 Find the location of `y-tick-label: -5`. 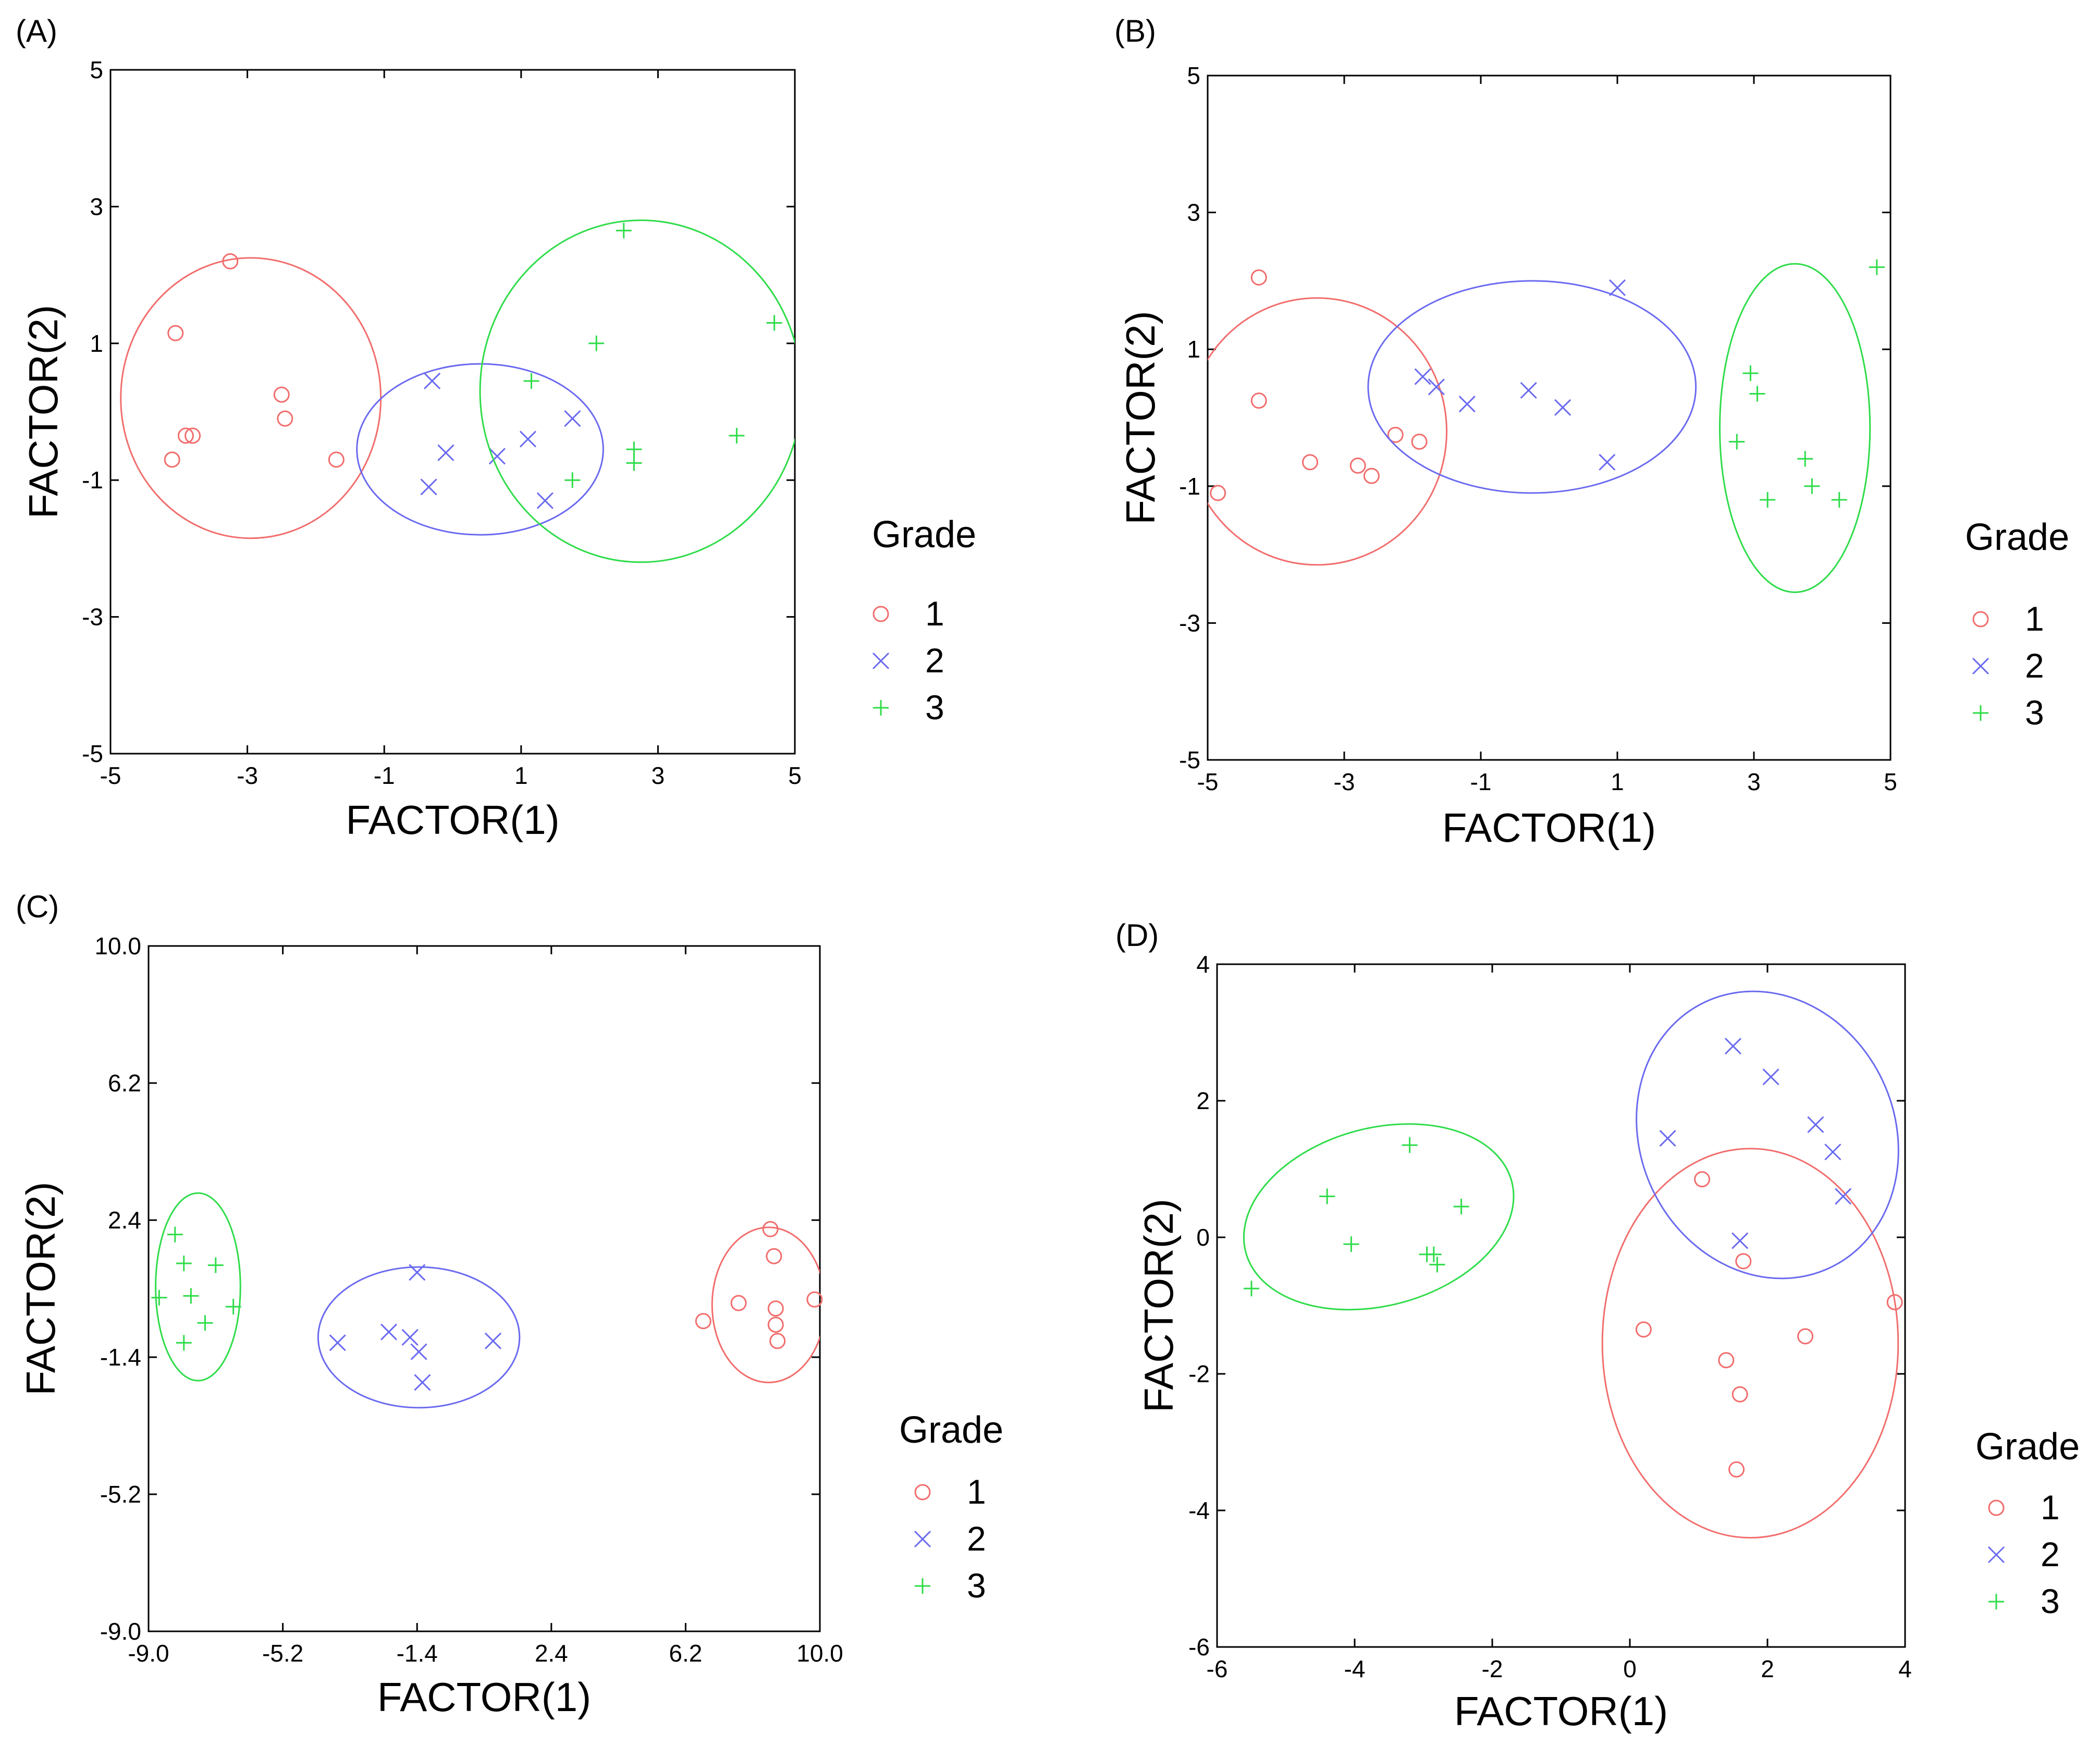

y-tick-label: -5 is located at coordinates (1189, 759).